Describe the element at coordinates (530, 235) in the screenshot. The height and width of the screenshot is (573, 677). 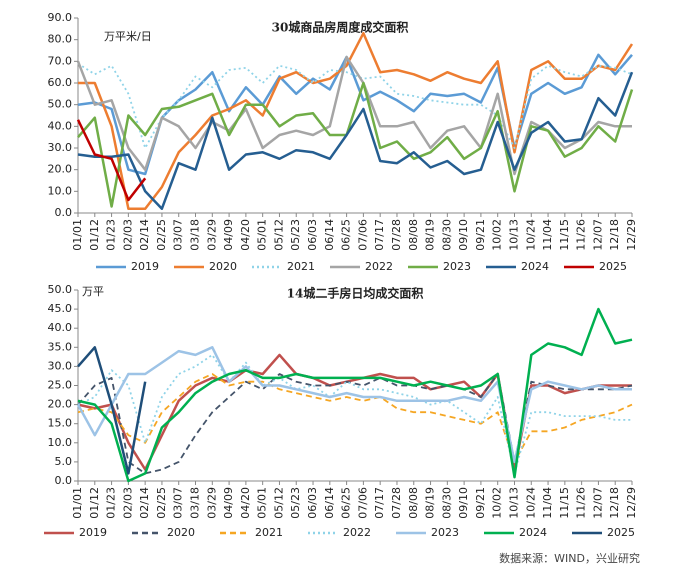
I see `x-tick-label: 10/24` at that location.